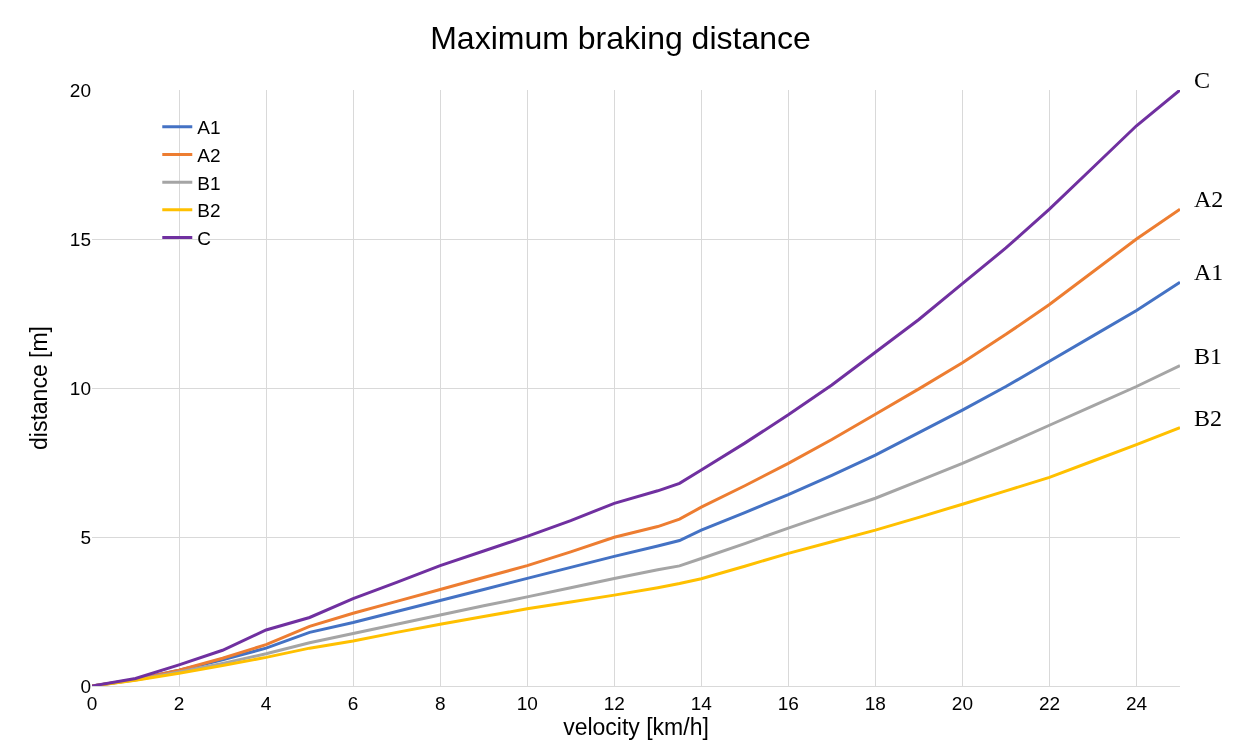 The width and height of the screenshot is (1241, 756). I want to click on x-tick-label: 10, so click(527, 703).